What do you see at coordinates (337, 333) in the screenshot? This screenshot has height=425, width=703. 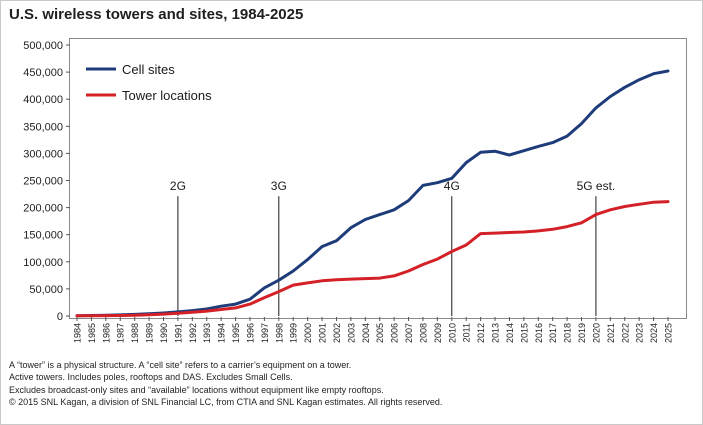 I see `x-tick-label: 2002` at bounding box center [337, 333].